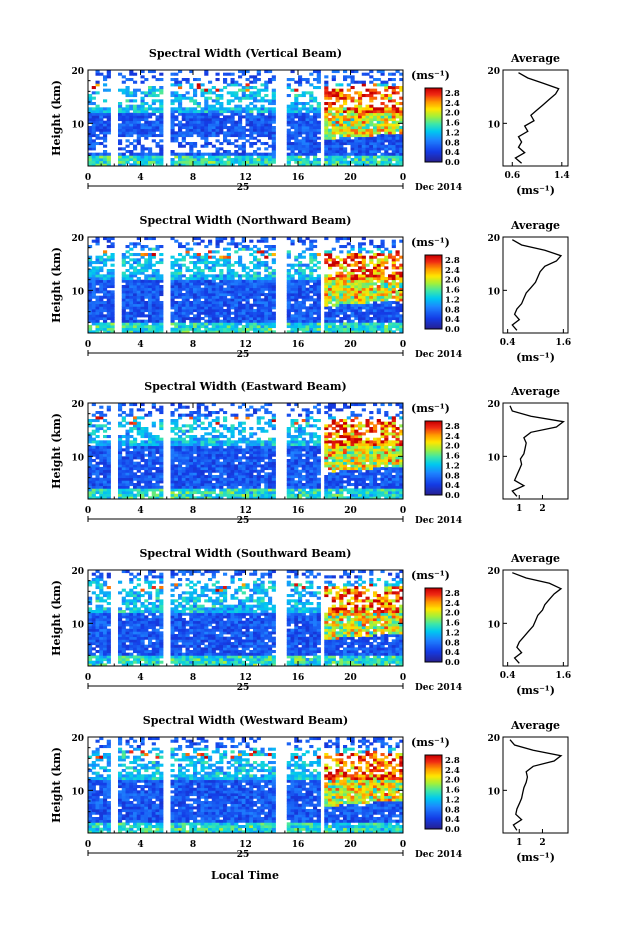 This screenshot has width=621, height=929. I want to click on colorbar-unit: (ms⁻¹), so click(430, 75).